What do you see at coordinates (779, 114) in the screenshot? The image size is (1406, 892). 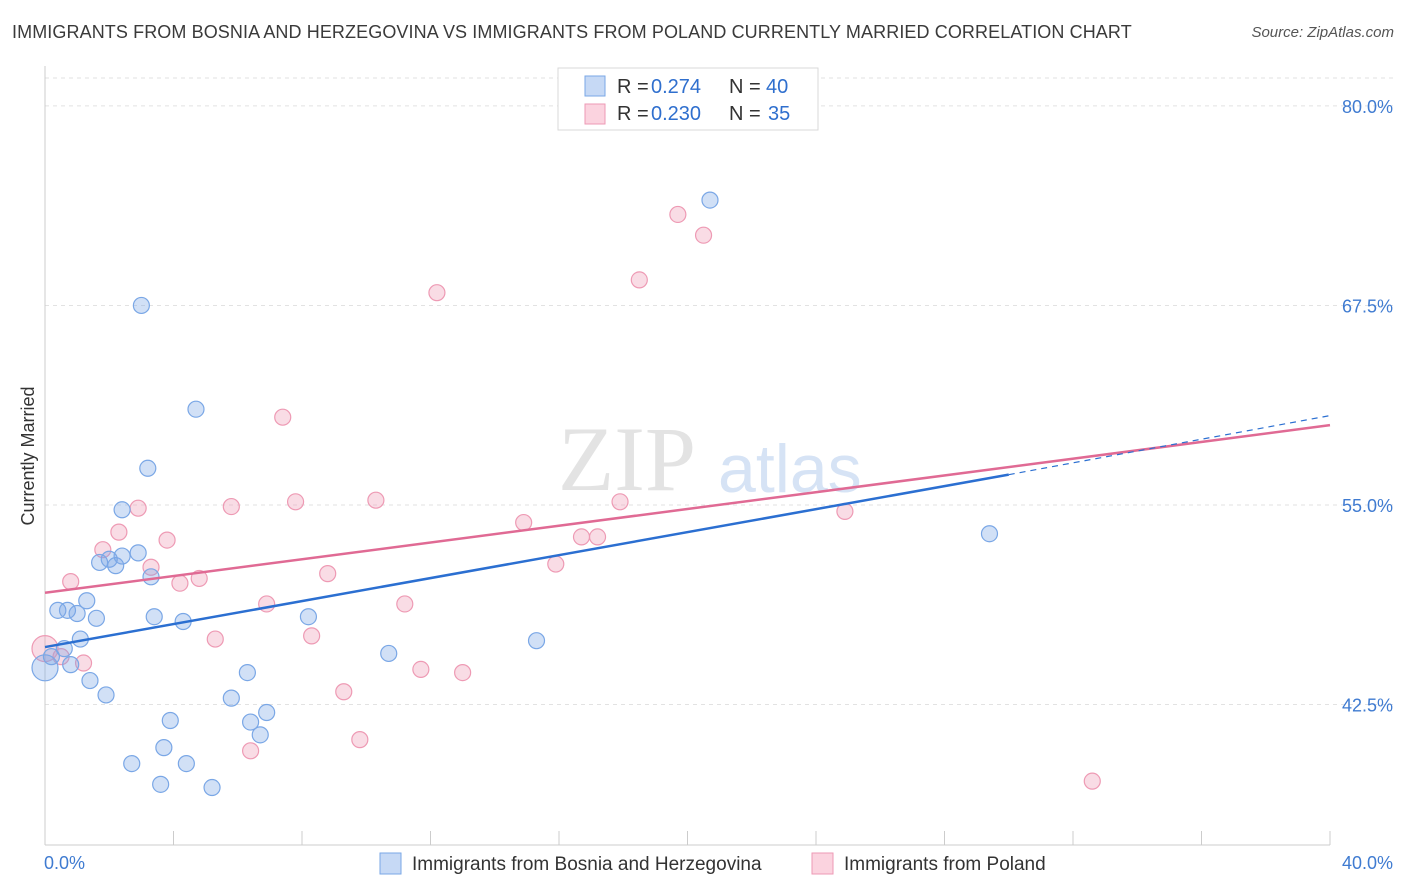 I see `legend-n-value-poland: 35` at bounding box center [779, 114].